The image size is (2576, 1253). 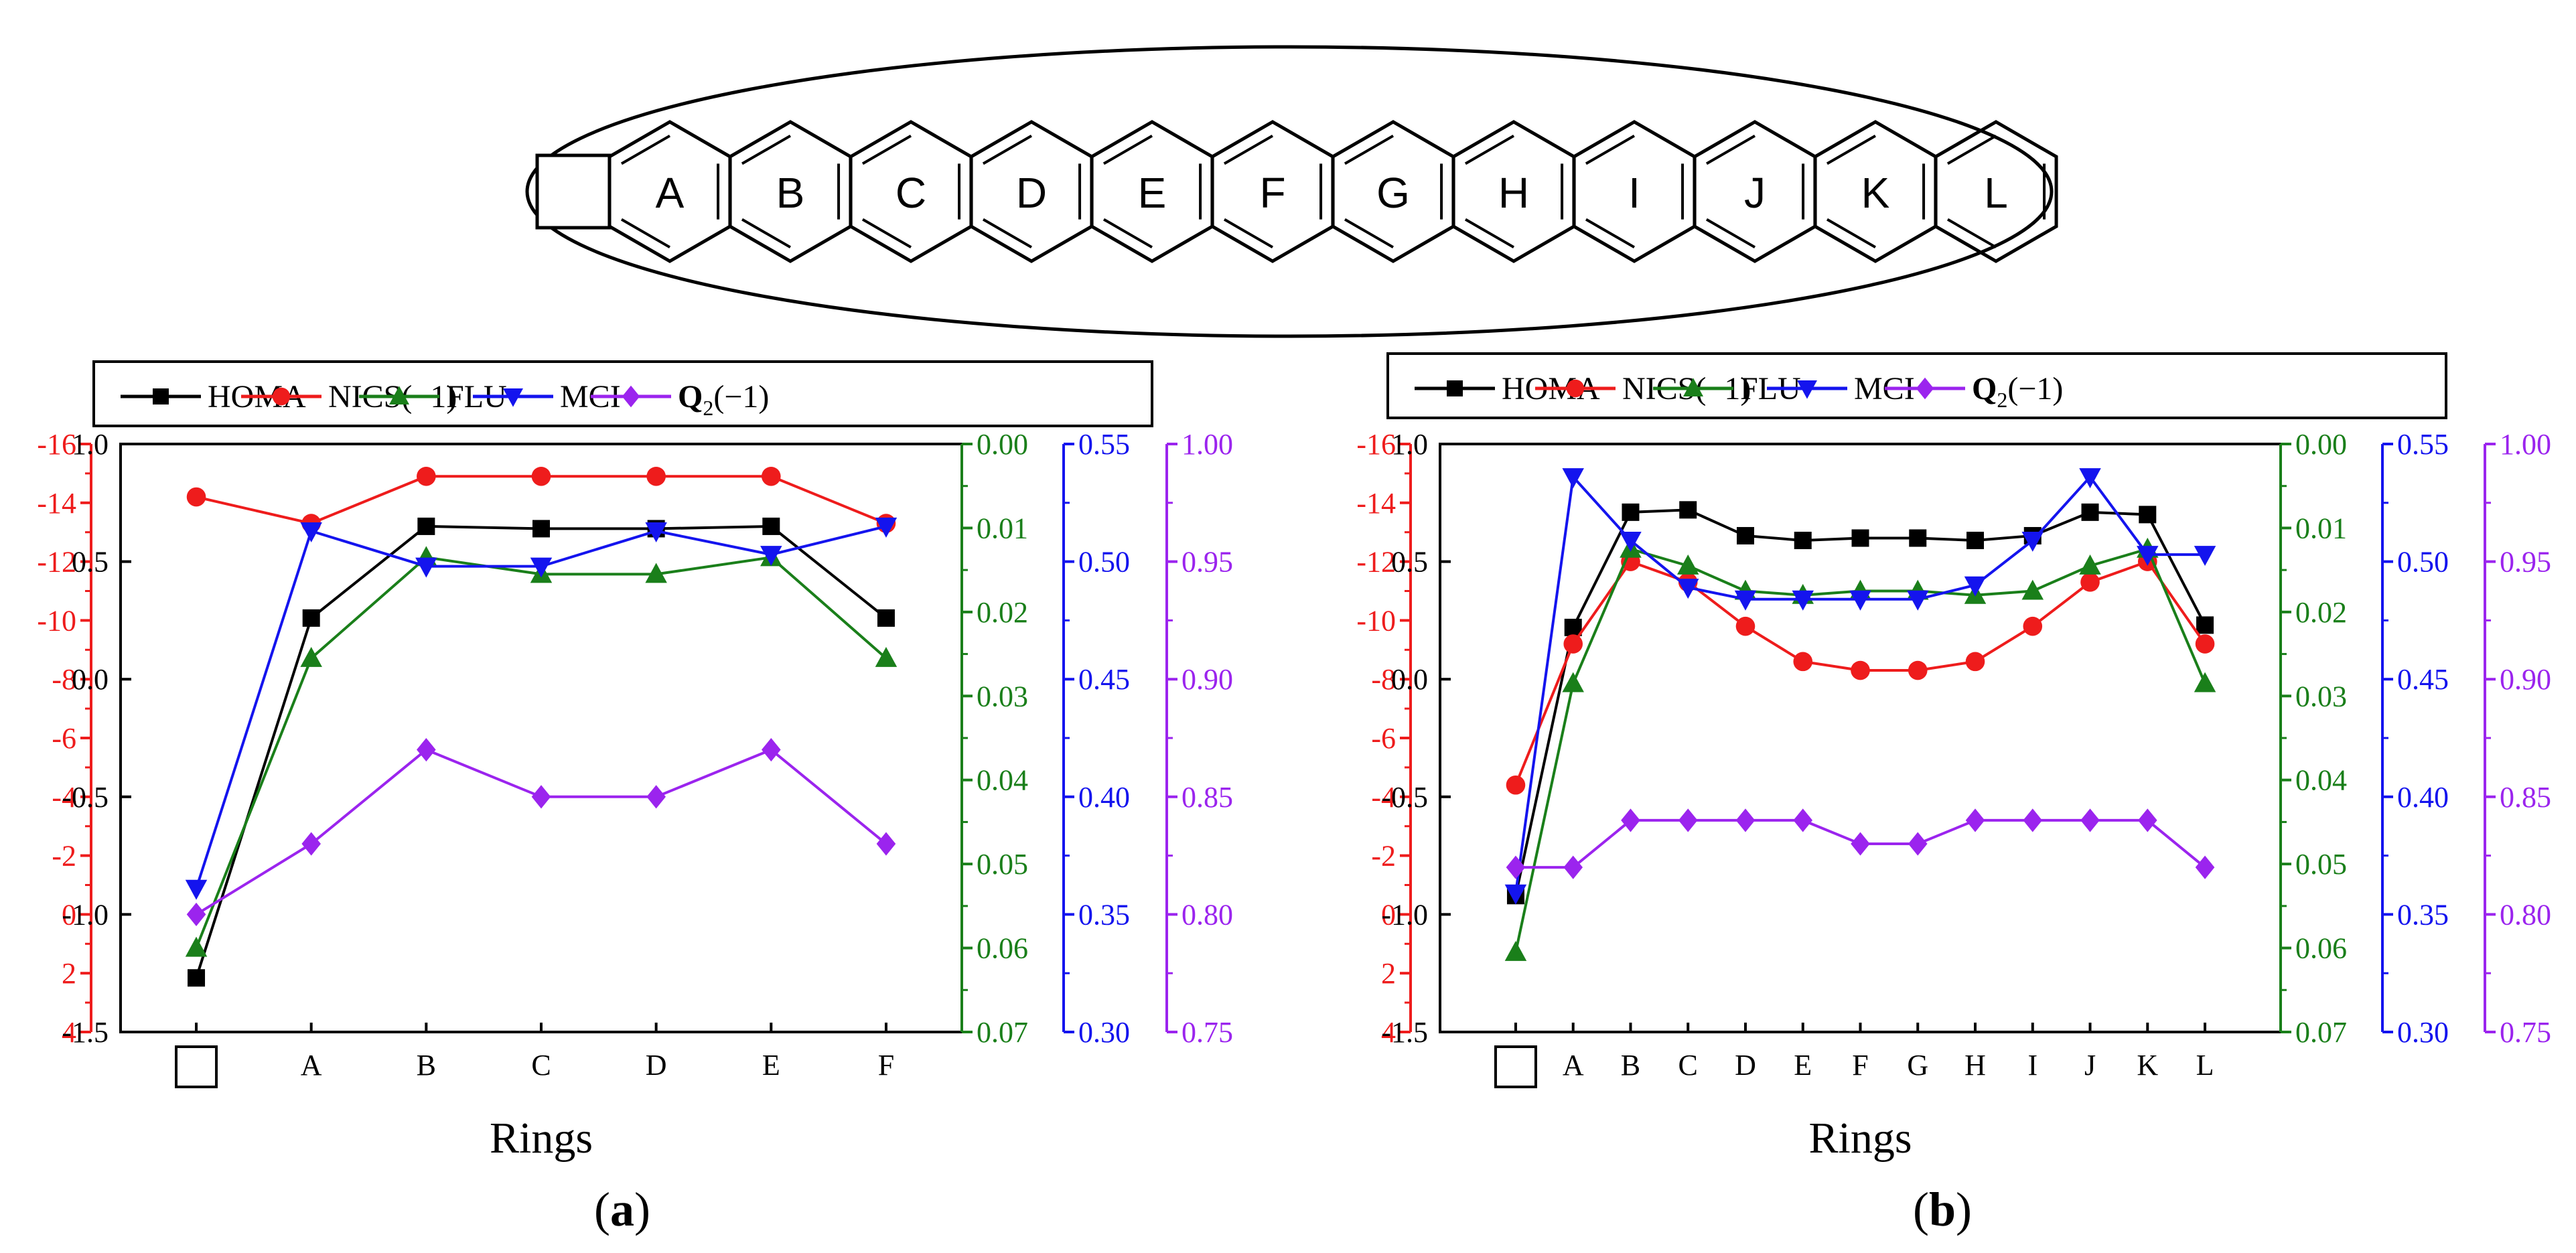 What do you see at coordinates (399, 395) in the screenshot?
I see `legend-marker-flu` at bounding box center [399, 395].